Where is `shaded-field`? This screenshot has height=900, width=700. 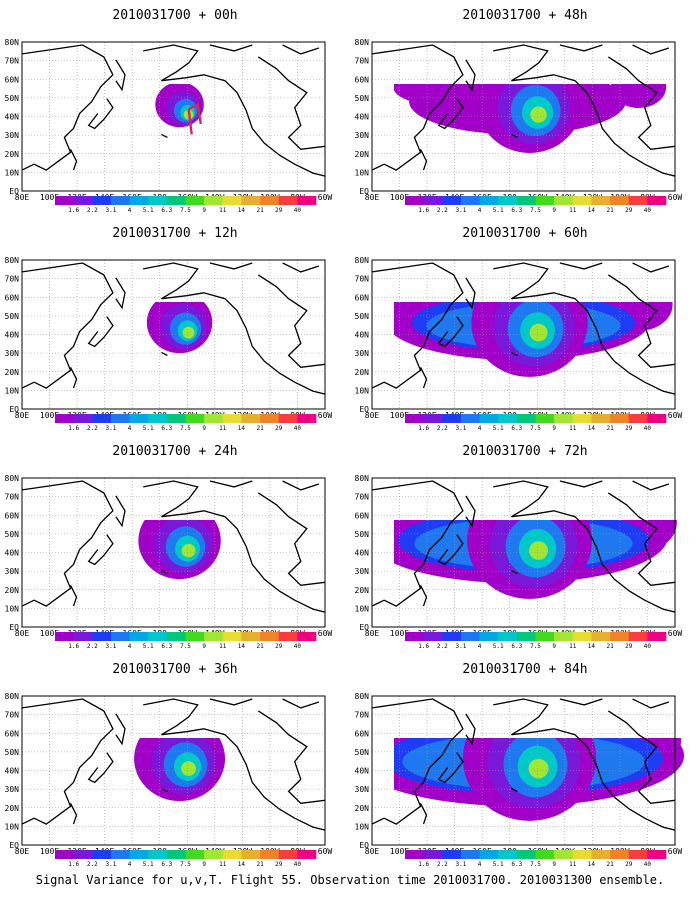
shaded-field is located at coordinates (530, 118).